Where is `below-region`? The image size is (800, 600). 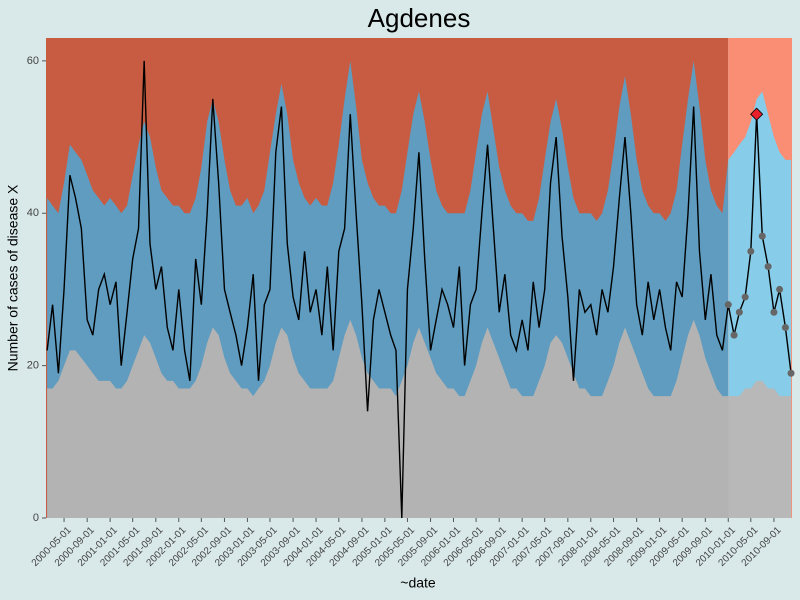 below-region is located at coordinates (760, 449).